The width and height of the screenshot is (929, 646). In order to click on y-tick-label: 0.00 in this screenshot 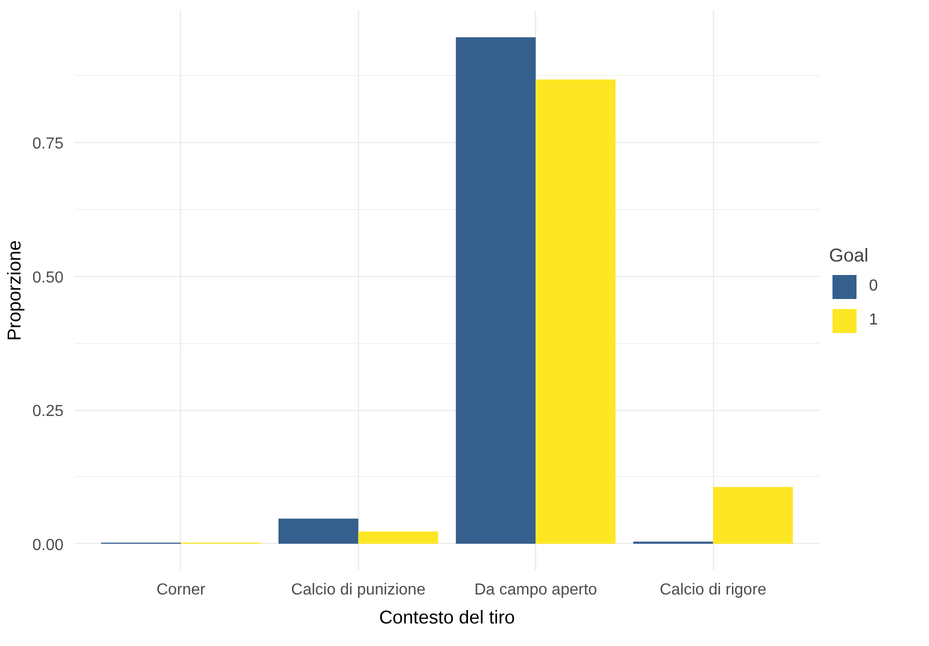, I will do `click(48, 545)`.